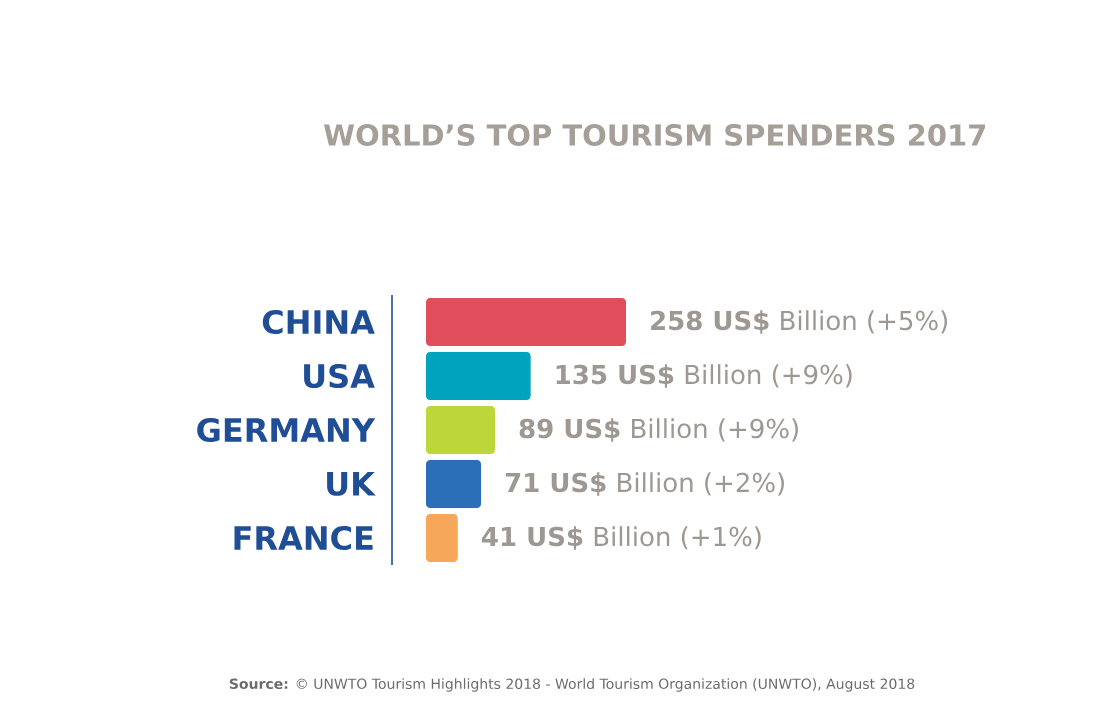 This screenshot has width=1114, height=717. I want to click on y-tick-label: UK, so click(351, 484).